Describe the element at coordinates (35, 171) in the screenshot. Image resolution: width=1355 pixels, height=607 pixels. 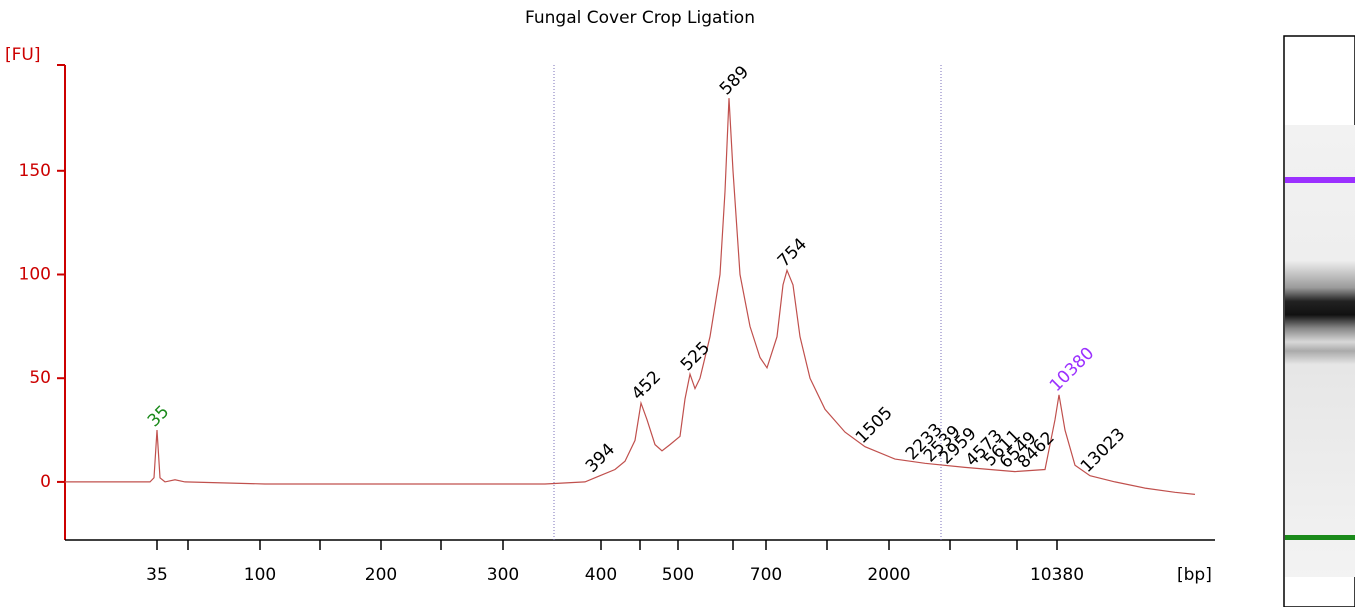
I see `y-tick-label: 150` at that location.